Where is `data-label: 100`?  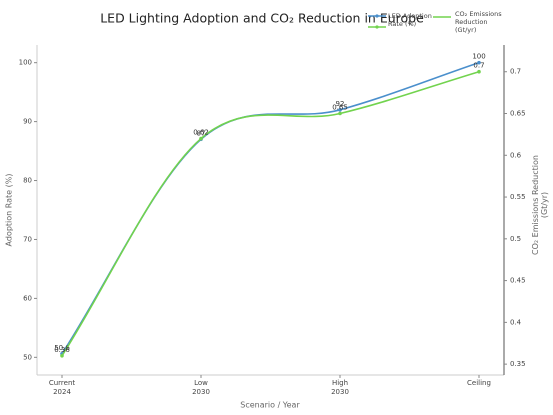
data-label: 100 is located at coordinates (478, 57).